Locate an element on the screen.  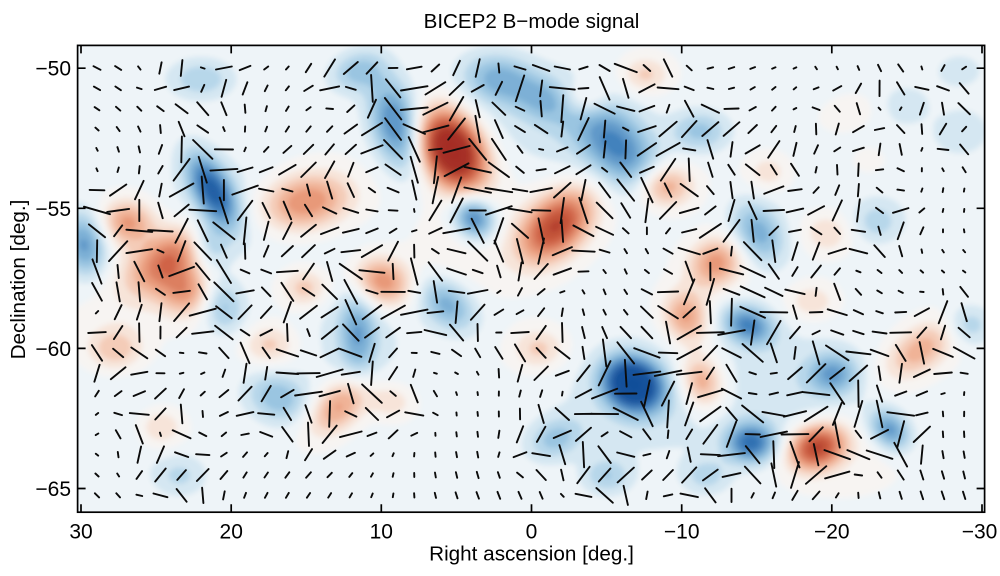
svg-text: −10 is located at coordinates (682, 532).